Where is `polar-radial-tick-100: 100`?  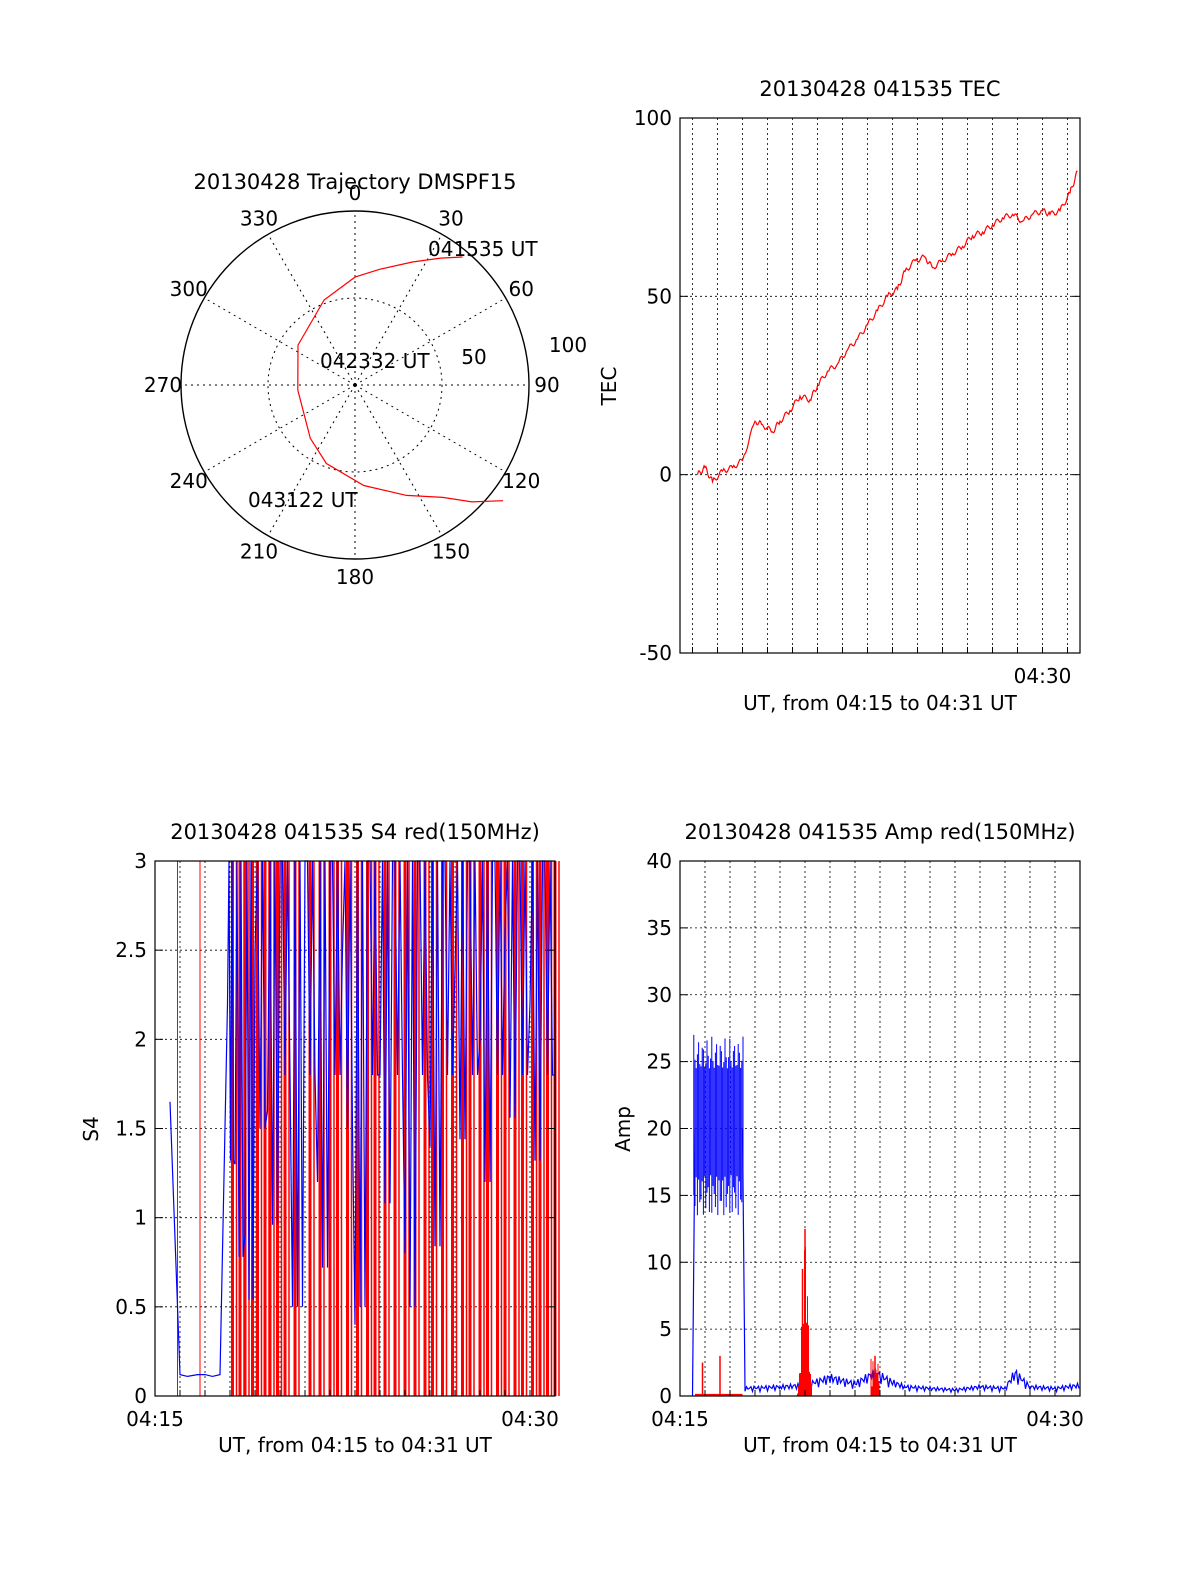 polar-radial-tick-100: 100 is located at coordinates (568, 345).